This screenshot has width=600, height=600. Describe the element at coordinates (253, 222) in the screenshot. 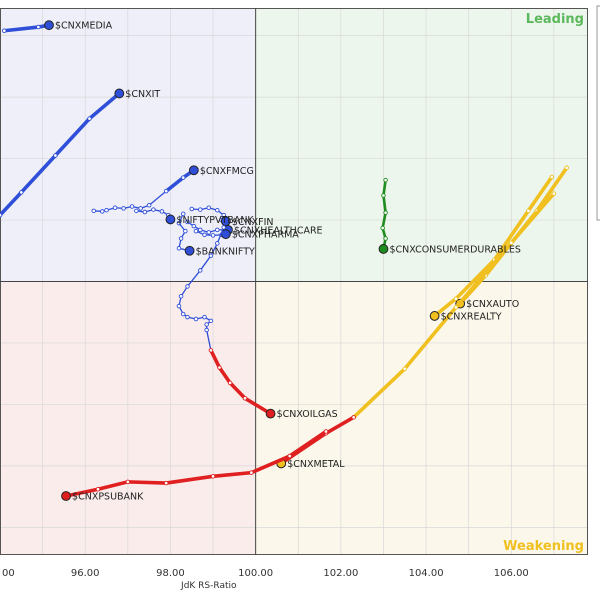

I see `series-label: $CNXFIN` at that location.